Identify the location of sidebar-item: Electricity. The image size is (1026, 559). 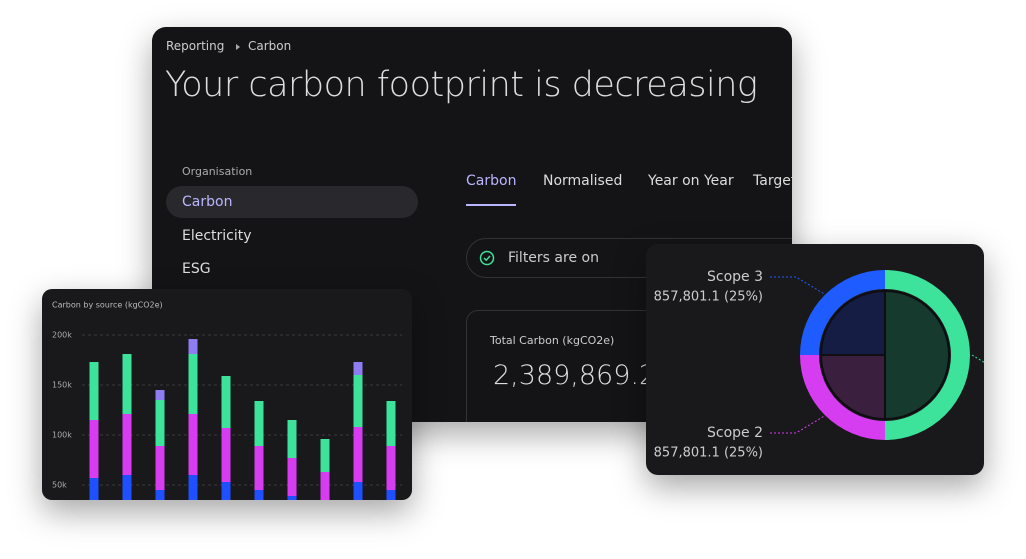
(217, 236).